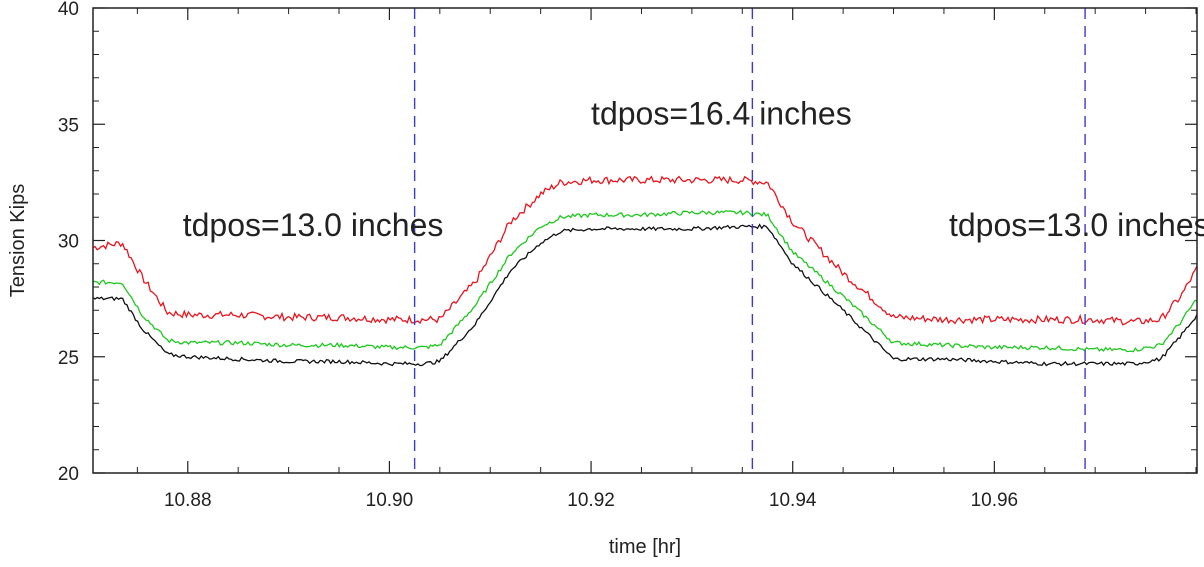  I want to click on y-tick-label: 35, so click(68, 125).